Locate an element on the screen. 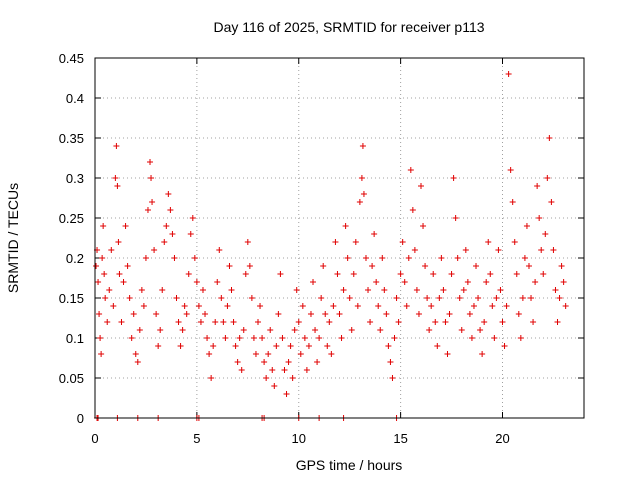  y-tick-label: 0.45 is located at coordinates (71, 58).